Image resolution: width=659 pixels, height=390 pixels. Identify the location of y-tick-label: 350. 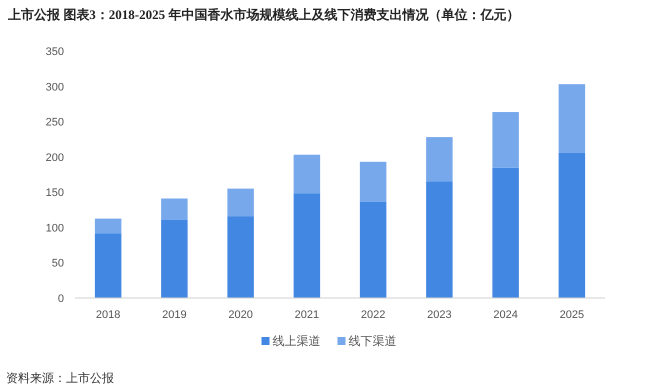
(55, 52).